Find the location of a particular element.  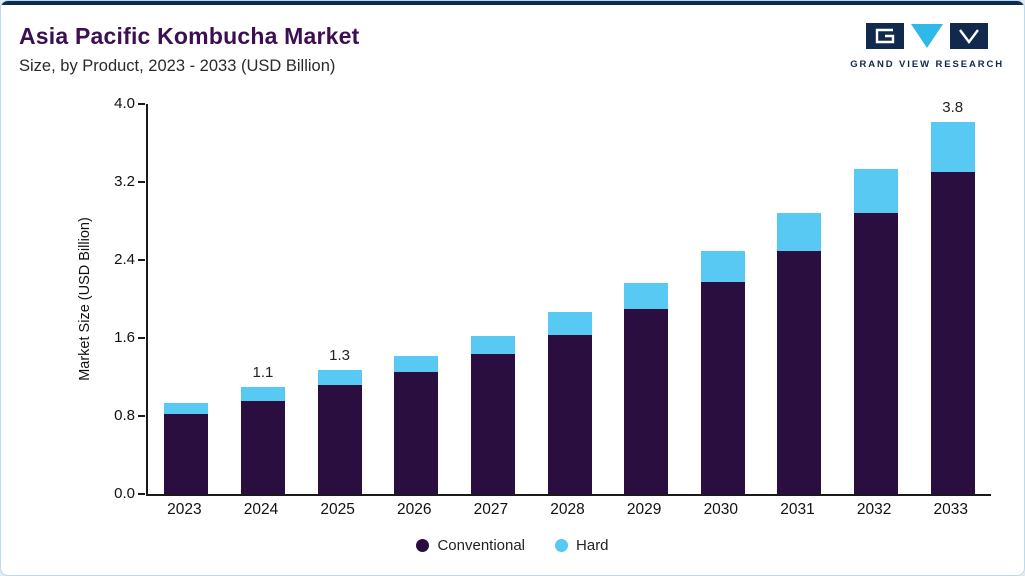

legend-label: Hard is located at coordinates (592, 545).